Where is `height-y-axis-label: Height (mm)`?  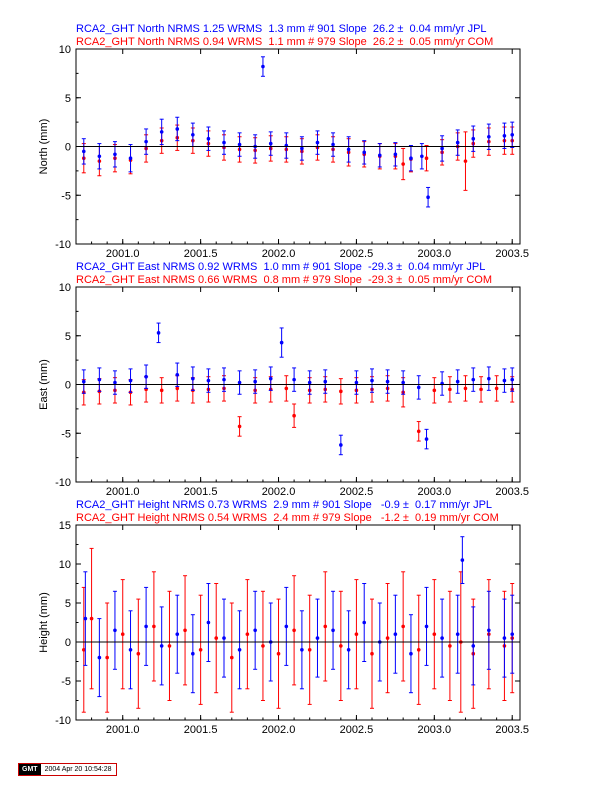
height-y-axis-label: Height (mm) is located at coordinates (44, 622).